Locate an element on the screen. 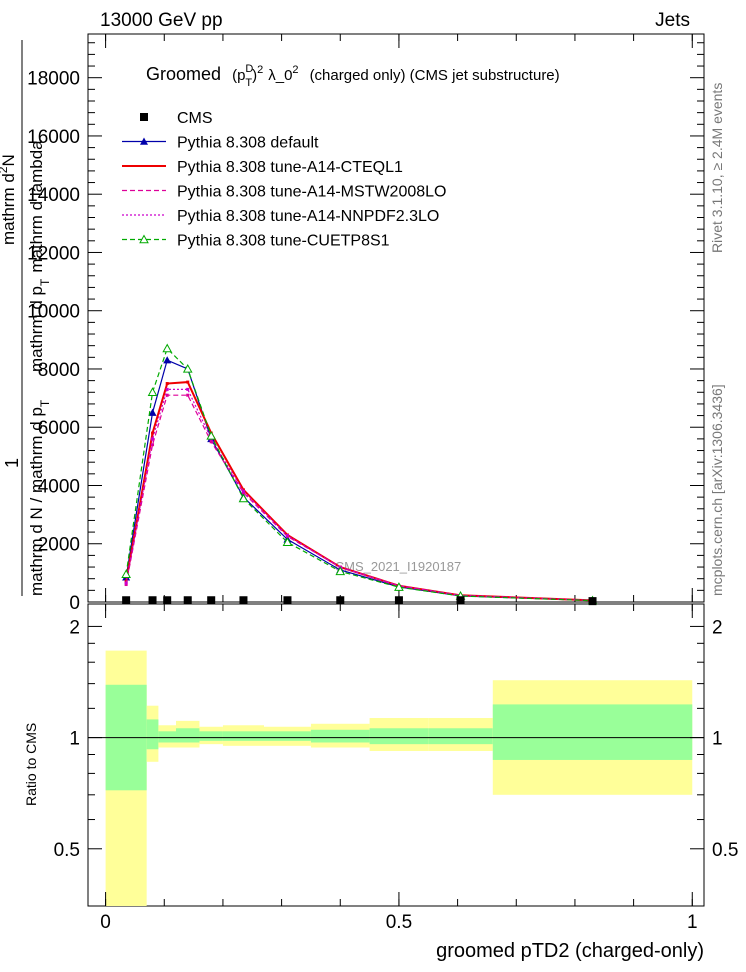  main-y-tick-label: 10000 is located at coordinates (53, 312).